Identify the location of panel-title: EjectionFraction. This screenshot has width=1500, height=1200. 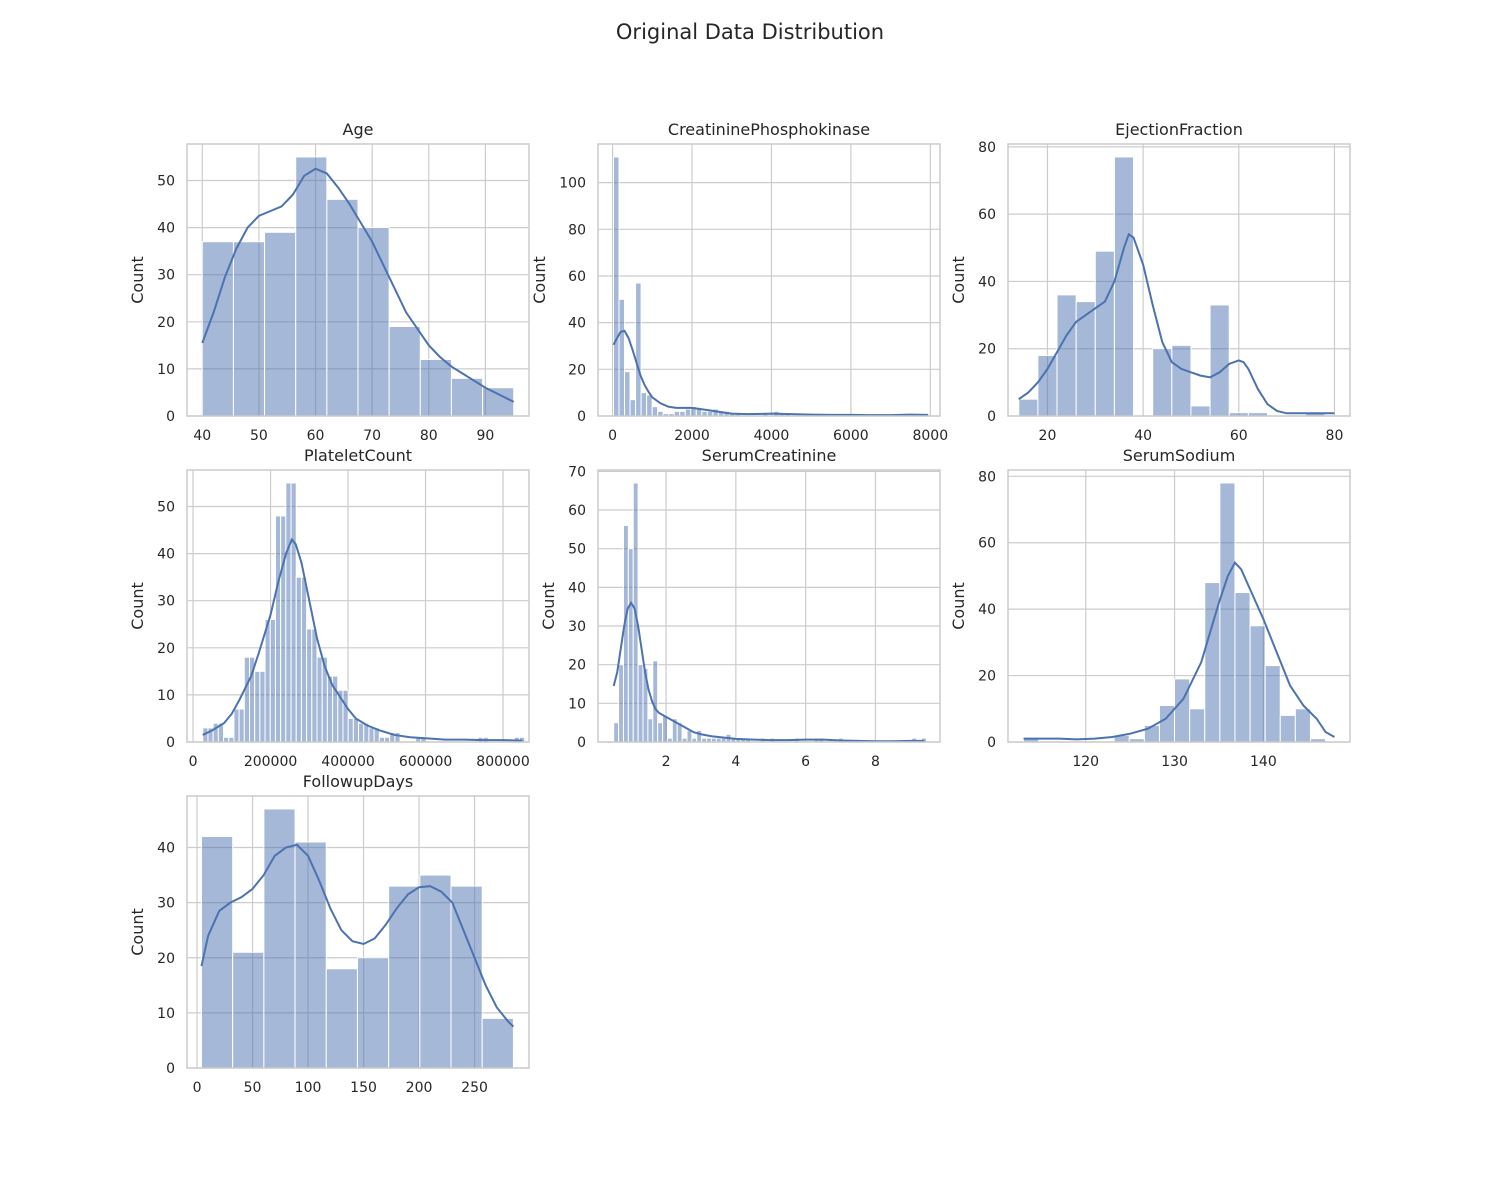
(1179, 129).